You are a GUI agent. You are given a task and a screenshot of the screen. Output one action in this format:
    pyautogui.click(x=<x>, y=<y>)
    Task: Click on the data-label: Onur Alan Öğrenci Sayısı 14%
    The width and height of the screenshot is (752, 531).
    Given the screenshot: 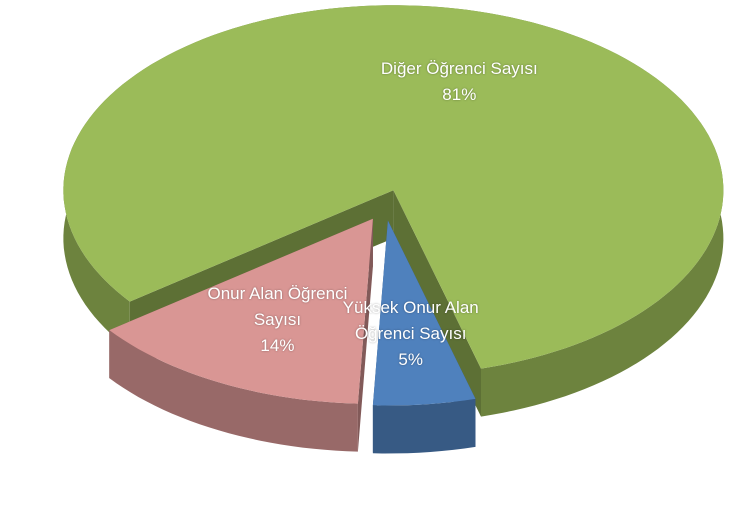 What is the action you would take?
    pyautogui.click(x=277, y=320)
    